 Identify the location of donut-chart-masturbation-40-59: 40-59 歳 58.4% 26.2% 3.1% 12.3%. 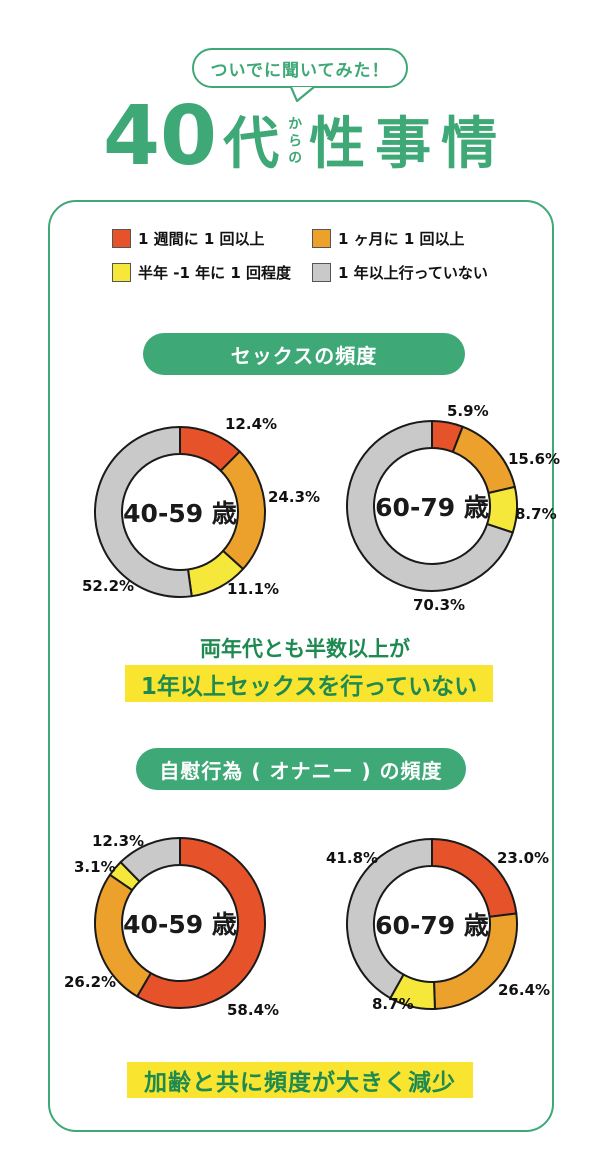
(172, 923).